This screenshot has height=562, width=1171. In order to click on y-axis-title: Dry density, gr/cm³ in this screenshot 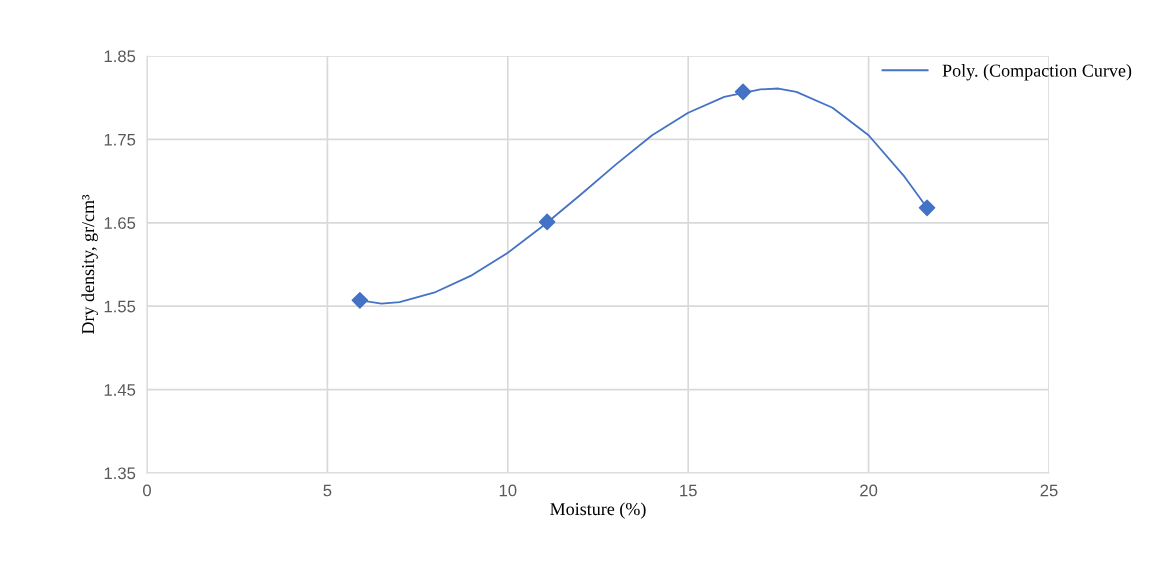, I will do `click(89, 264)`.